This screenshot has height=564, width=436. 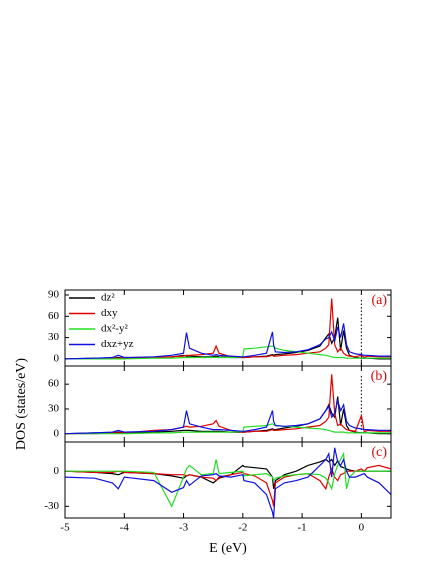 I want to click on x-tick-label: -5, so click(x=65, y=528).